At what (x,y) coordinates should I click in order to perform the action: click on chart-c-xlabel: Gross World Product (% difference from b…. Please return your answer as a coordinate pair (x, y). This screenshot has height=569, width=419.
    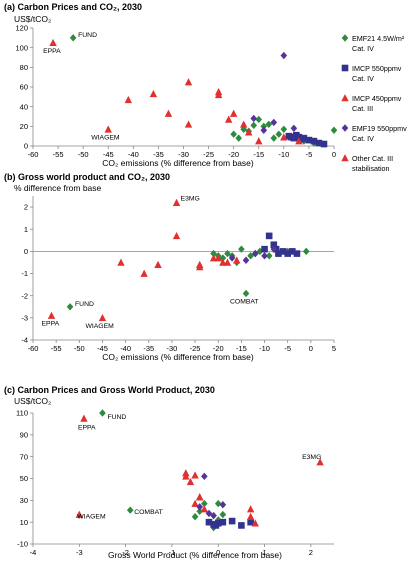
    Looking at the image, I should click on (195, 555).